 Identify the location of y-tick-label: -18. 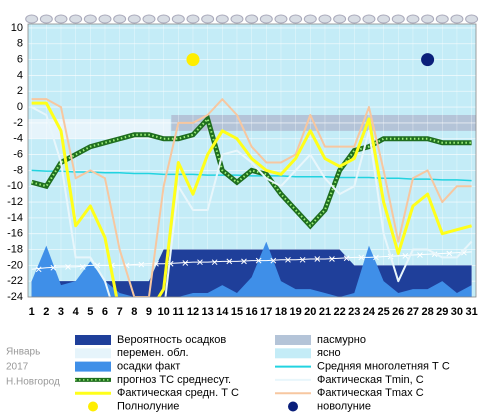
(15, 249).